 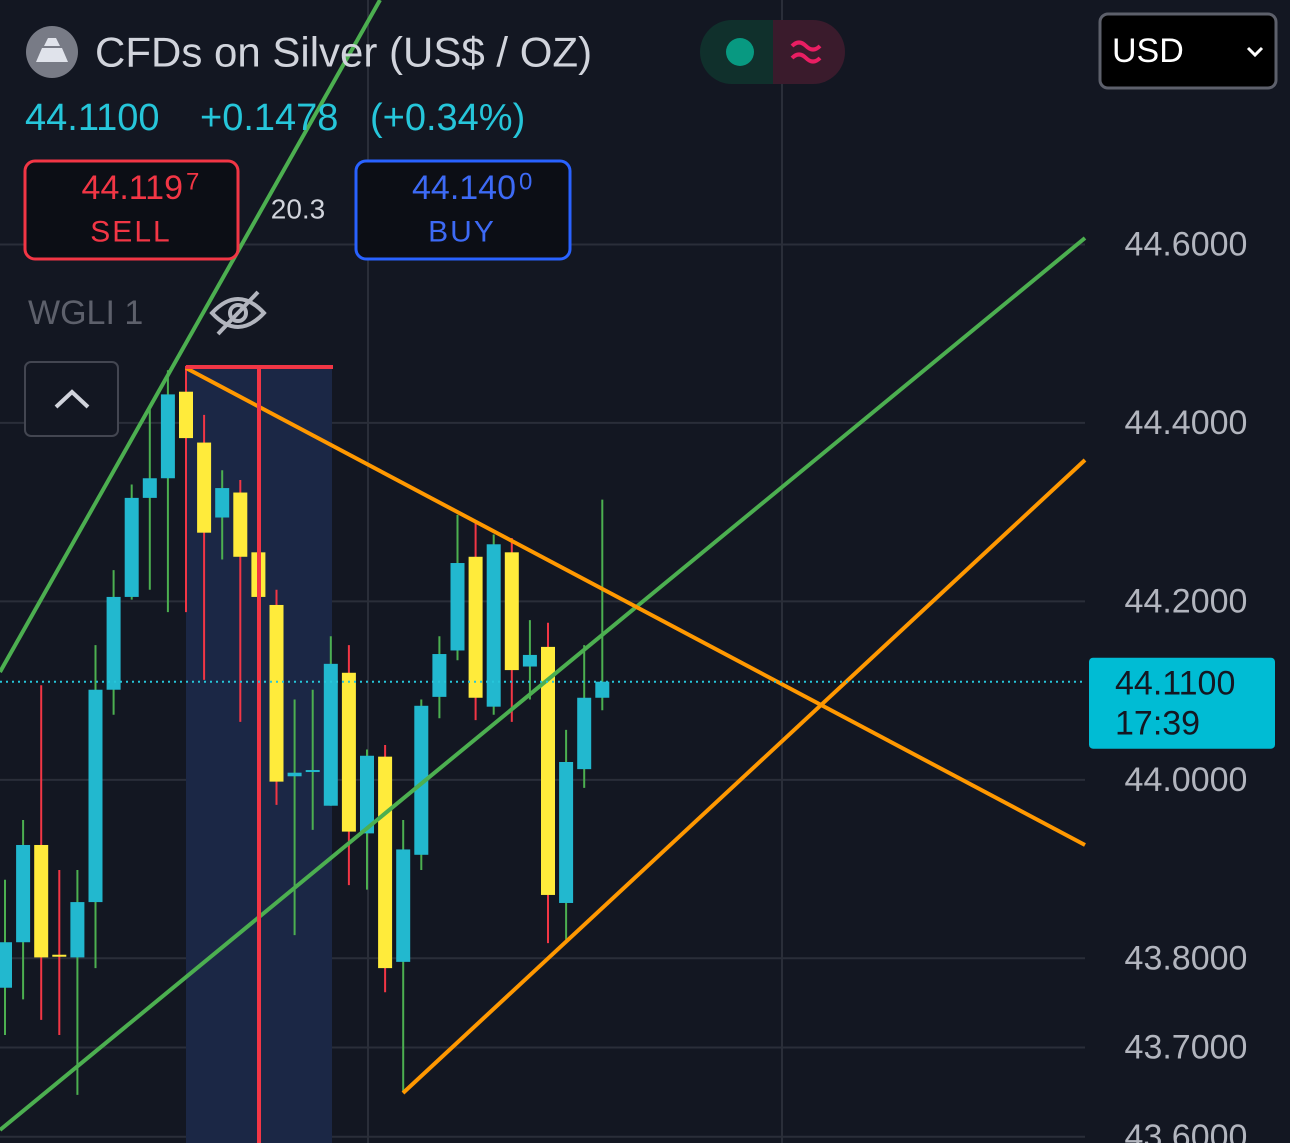 I want to click on chevron-down, so click(x=1255, y=52).